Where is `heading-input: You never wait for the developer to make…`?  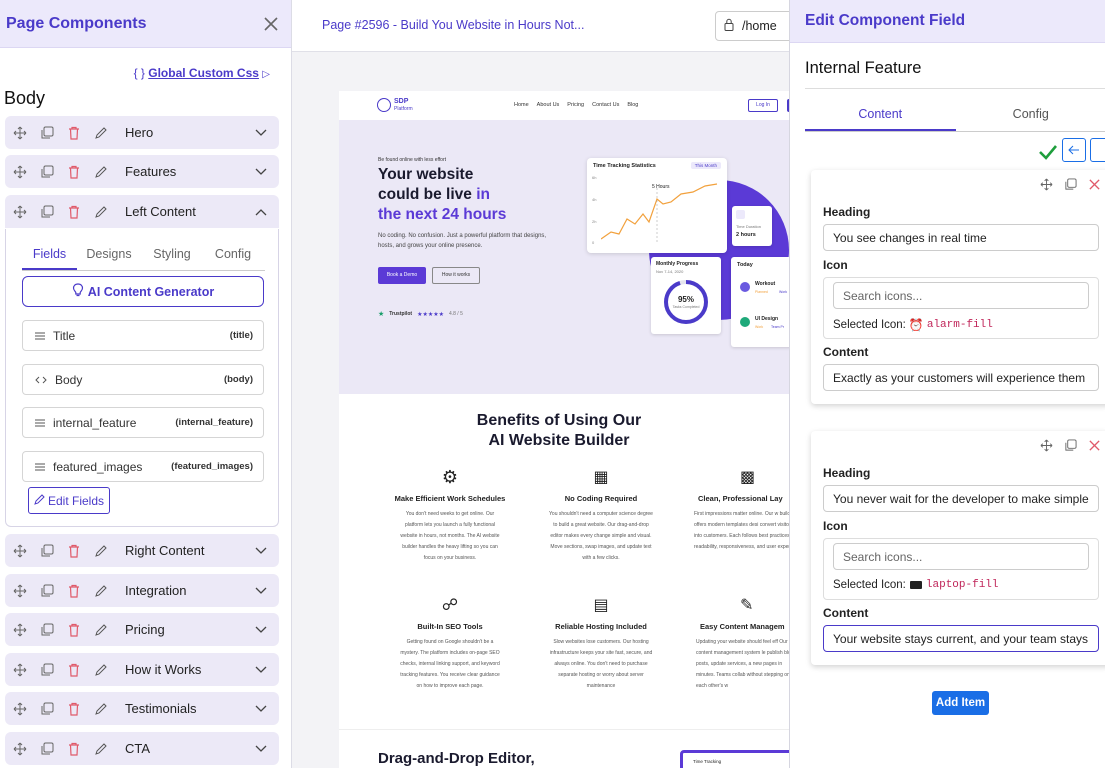 heading-input: You never wait for the developer to make… is located at coordinates (961, 498).